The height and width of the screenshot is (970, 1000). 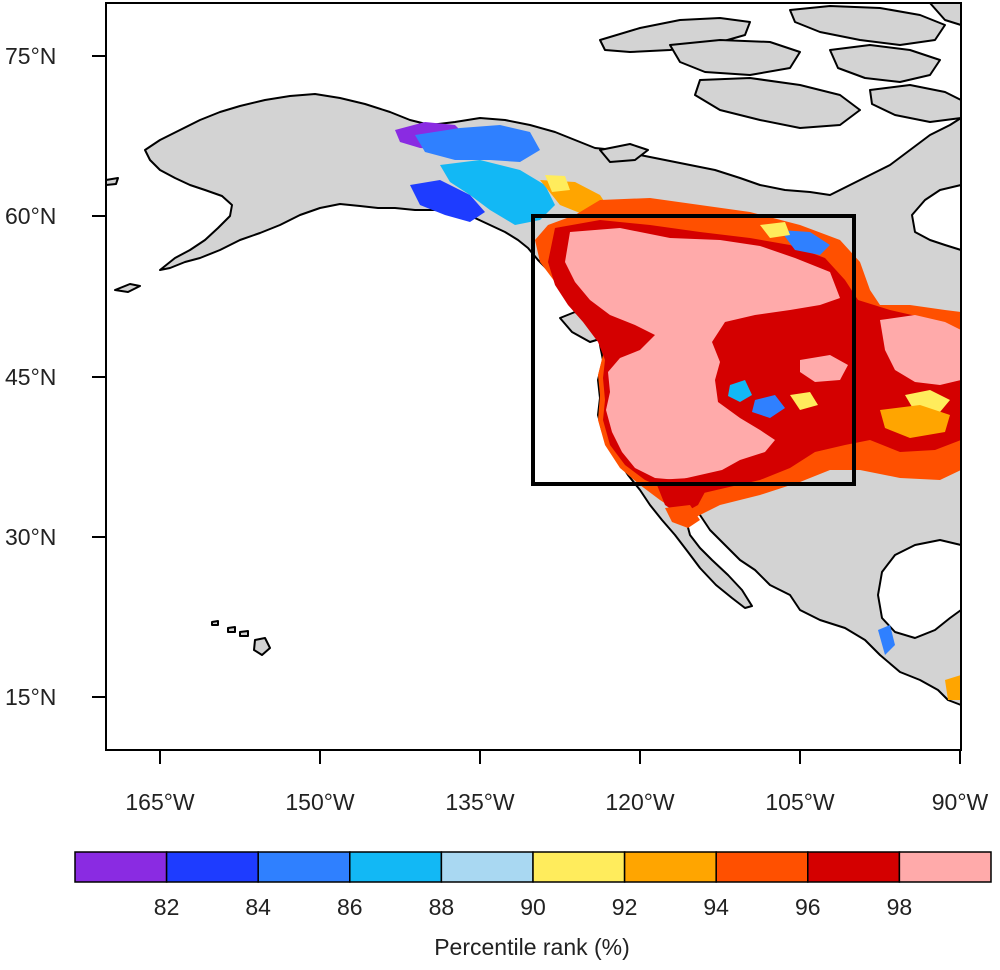 What do you see at coordinates (557, 183) in the screenshot?
I see `field-yukon-yellow` at bounding box center [557, 183].